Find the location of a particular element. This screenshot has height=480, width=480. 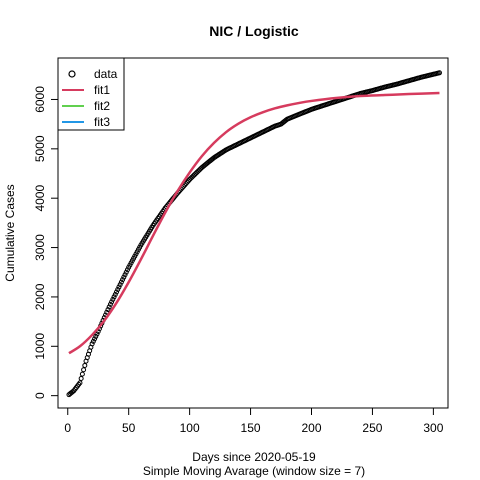

x-tick-label: 300 is located at coordinates (433, 428).